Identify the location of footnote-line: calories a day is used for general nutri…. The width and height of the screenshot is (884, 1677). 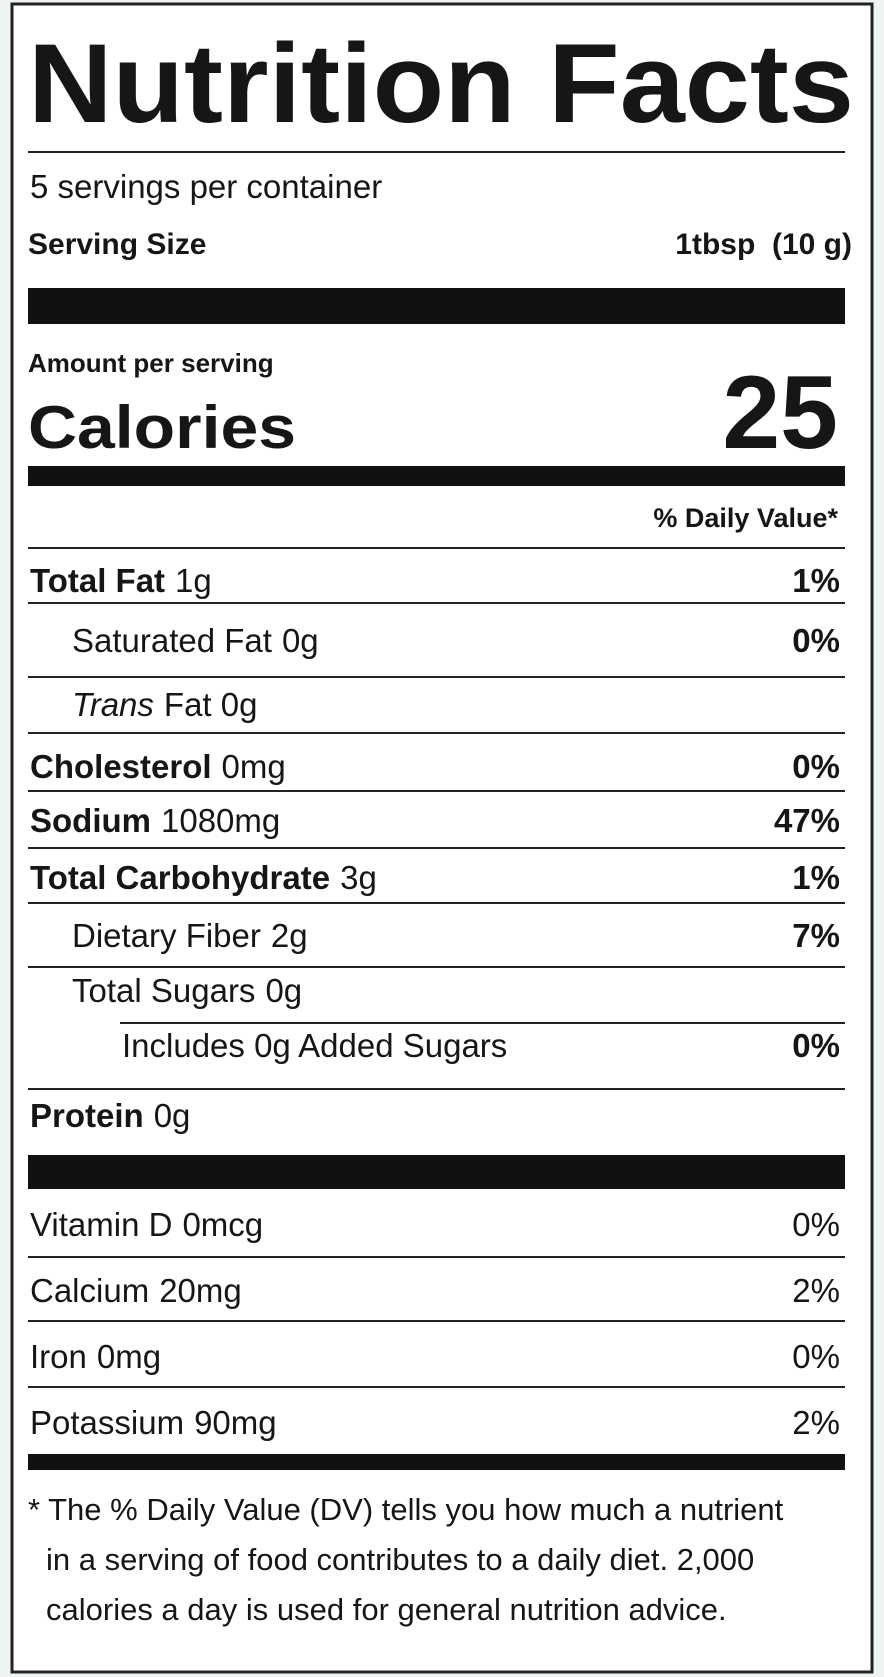
(386, 1609).